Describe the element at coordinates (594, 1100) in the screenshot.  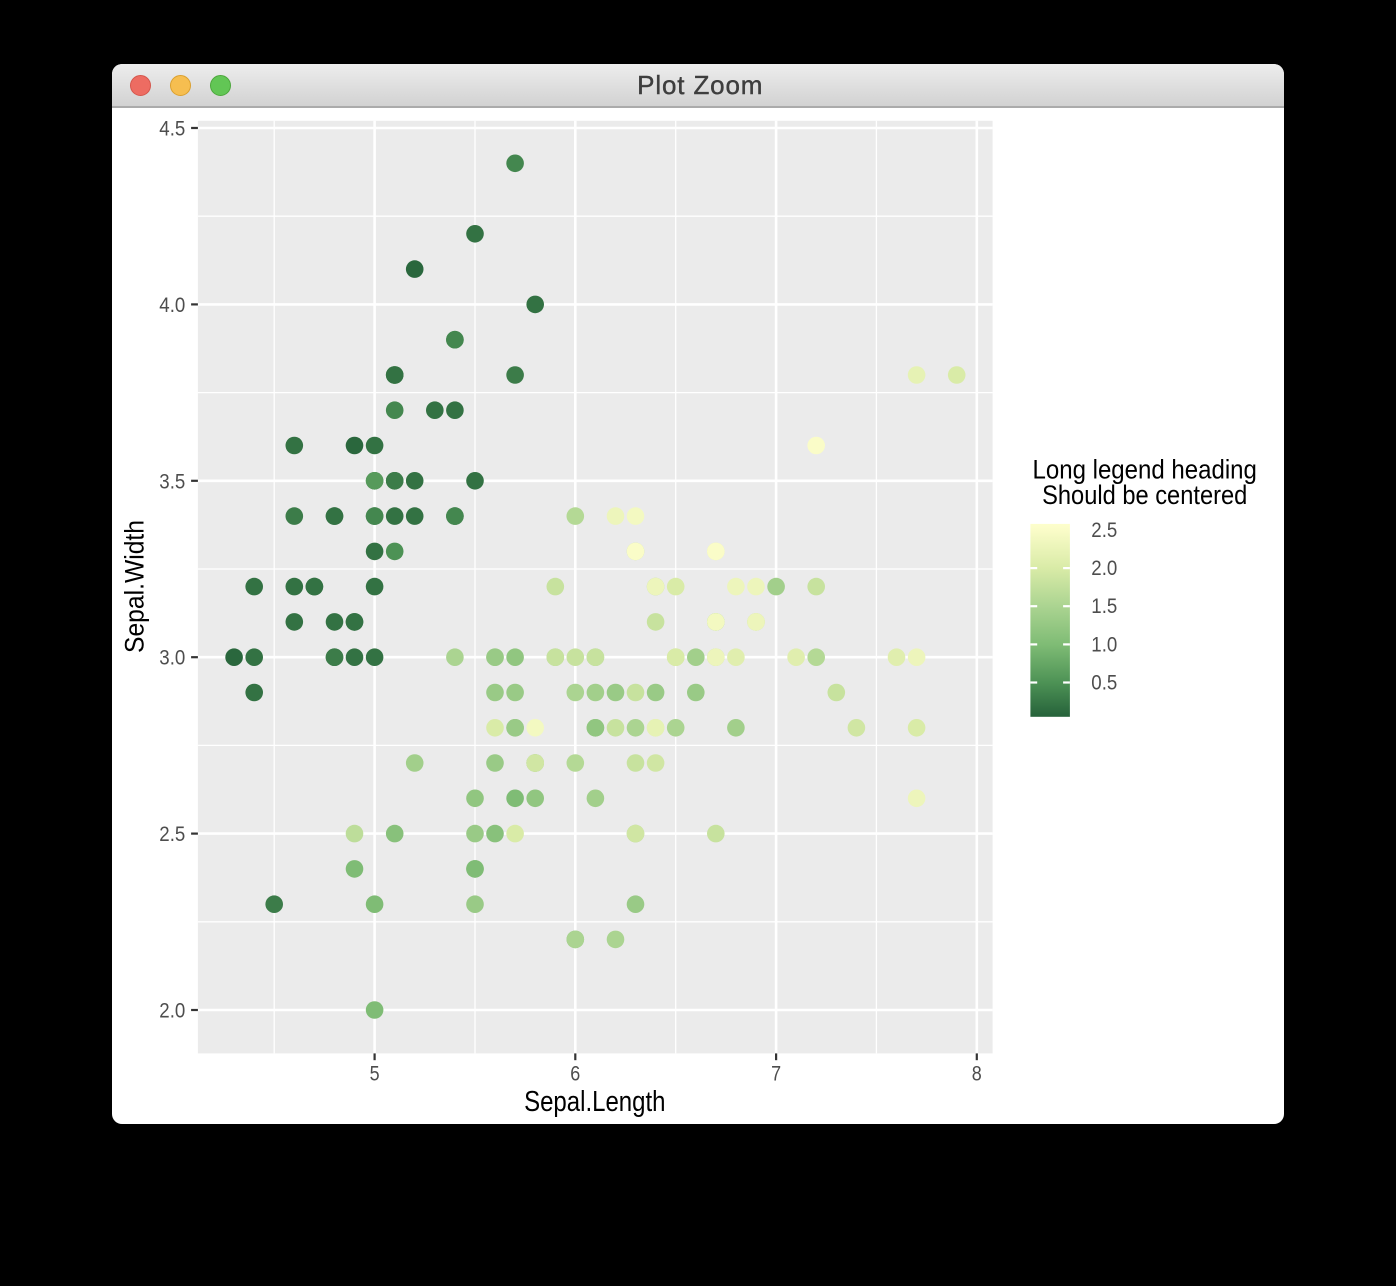
I see `svg-text: Sepal.Length` at that location.